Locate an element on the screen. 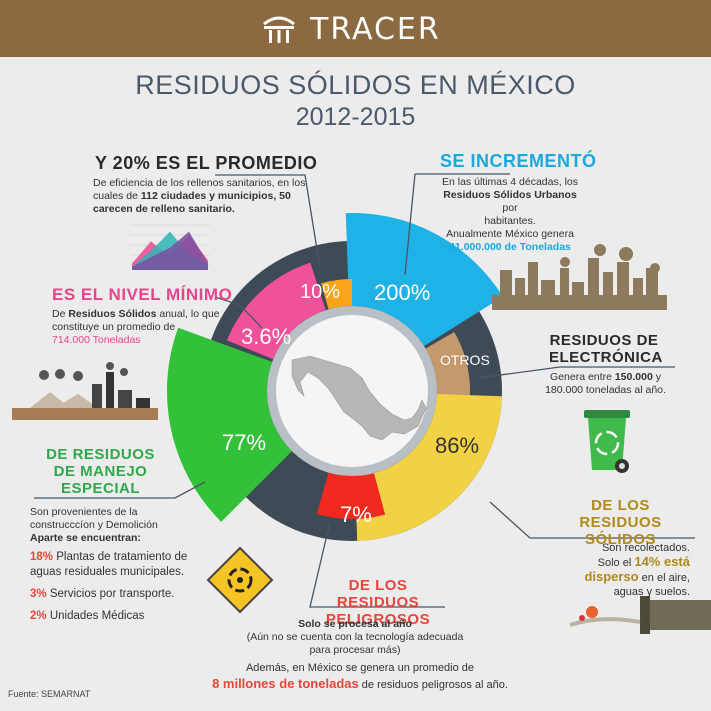 The height and width of the screenshot is (711, 711). leader-line-nivel is located at coordinates (238, 312).